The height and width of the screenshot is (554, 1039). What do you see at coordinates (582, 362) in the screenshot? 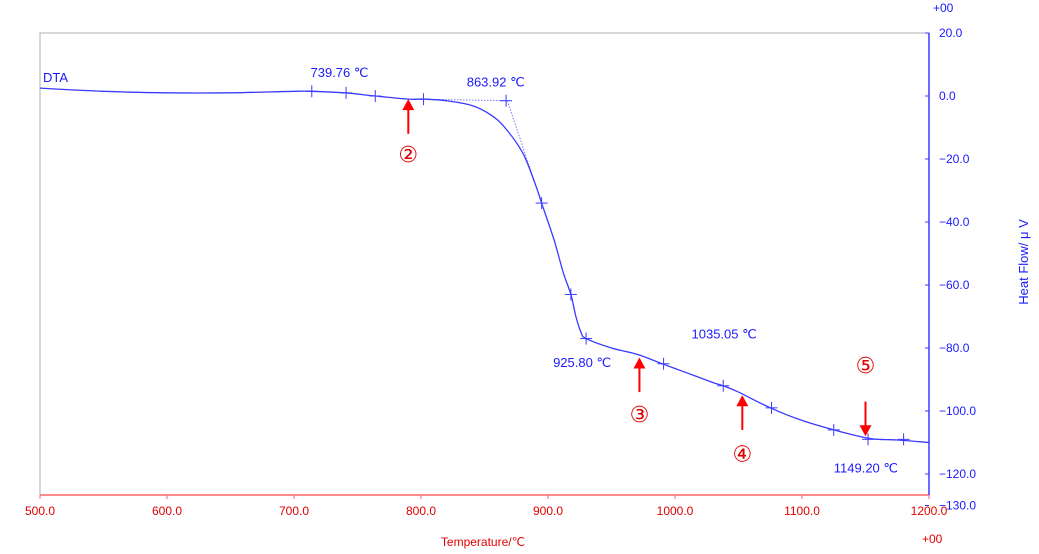
I see `temperature-annotation: 925.80 ℃` at bounding box center [582, 362].